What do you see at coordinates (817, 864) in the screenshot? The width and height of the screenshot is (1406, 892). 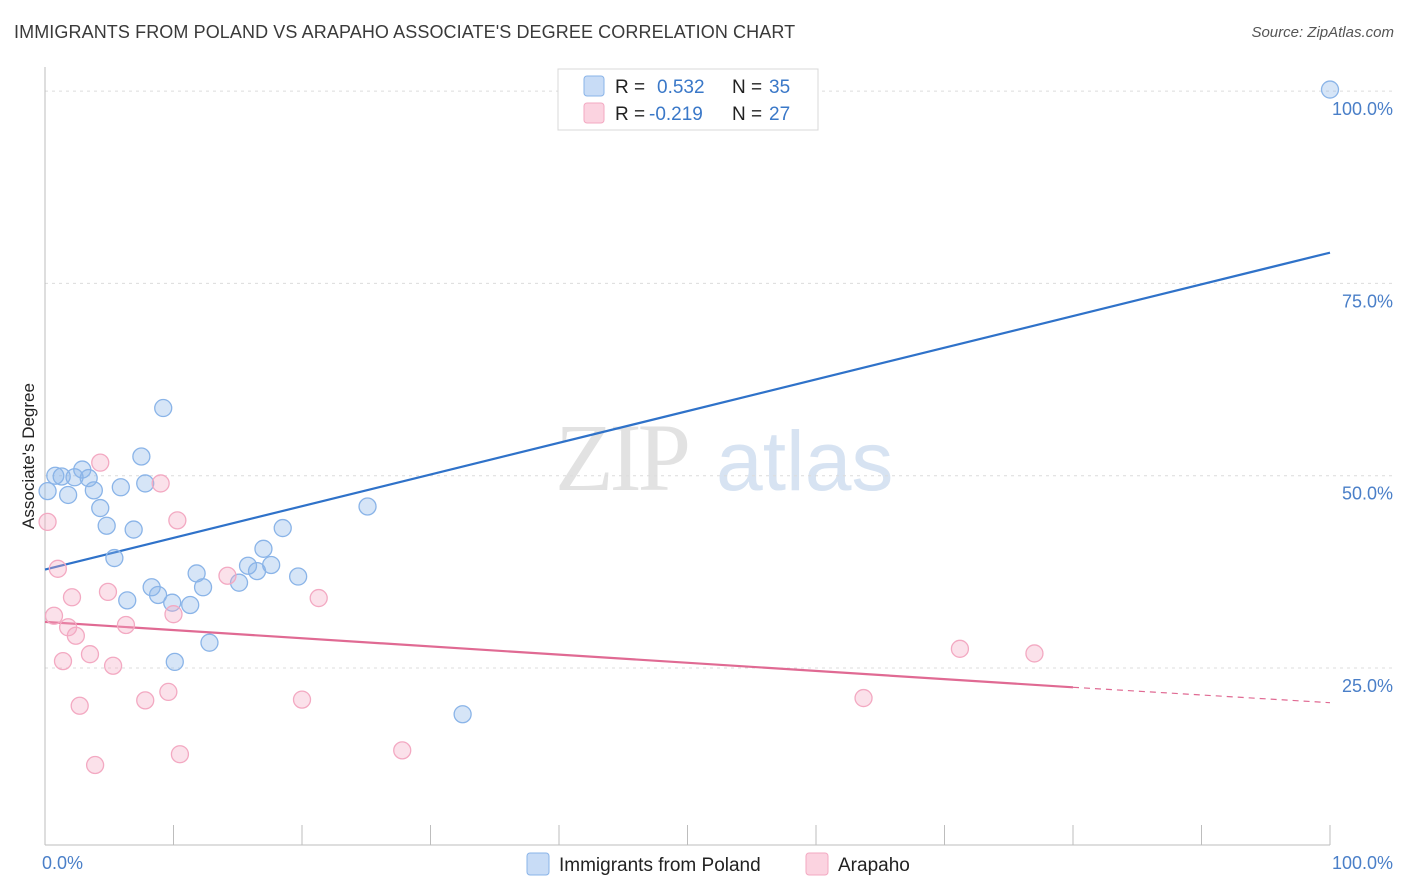 I see `bottom-legend-swatch-arapaho` at bounding box center [817, 864].